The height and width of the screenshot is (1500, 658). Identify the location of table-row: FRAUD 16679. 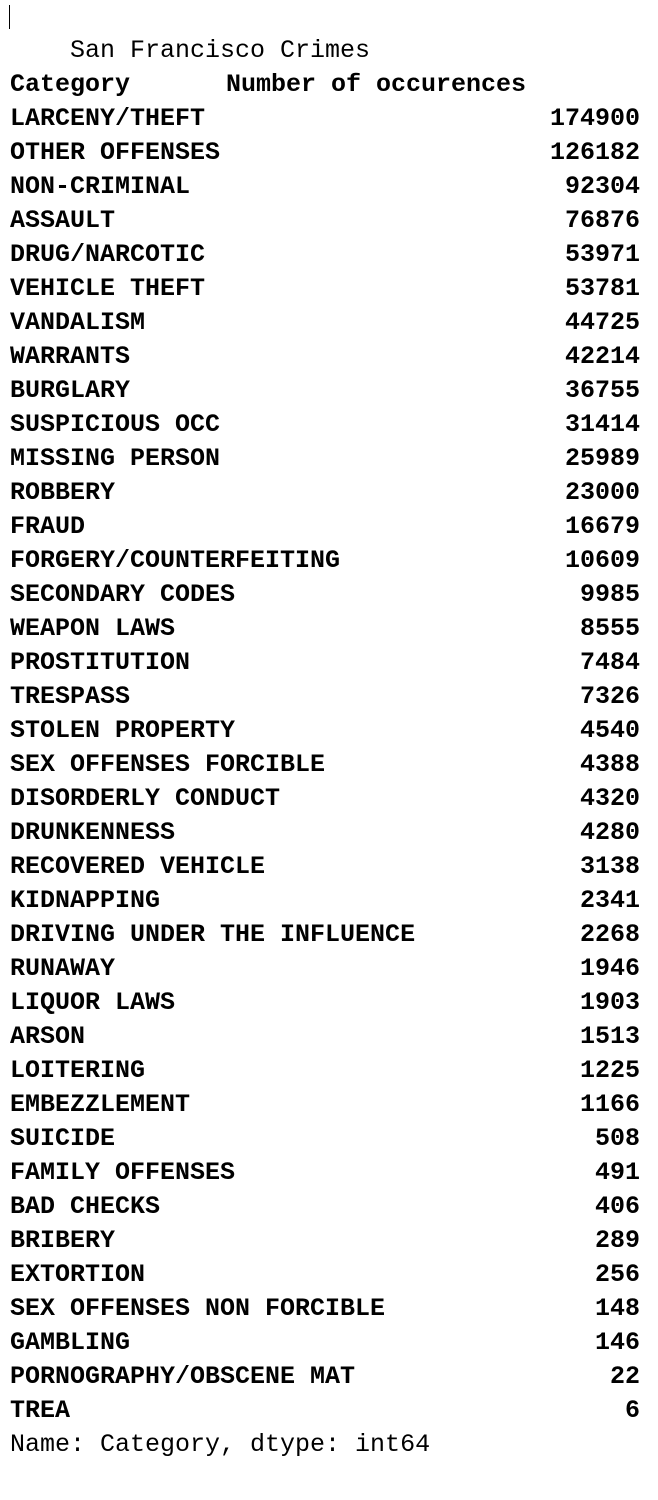
(325, 527).